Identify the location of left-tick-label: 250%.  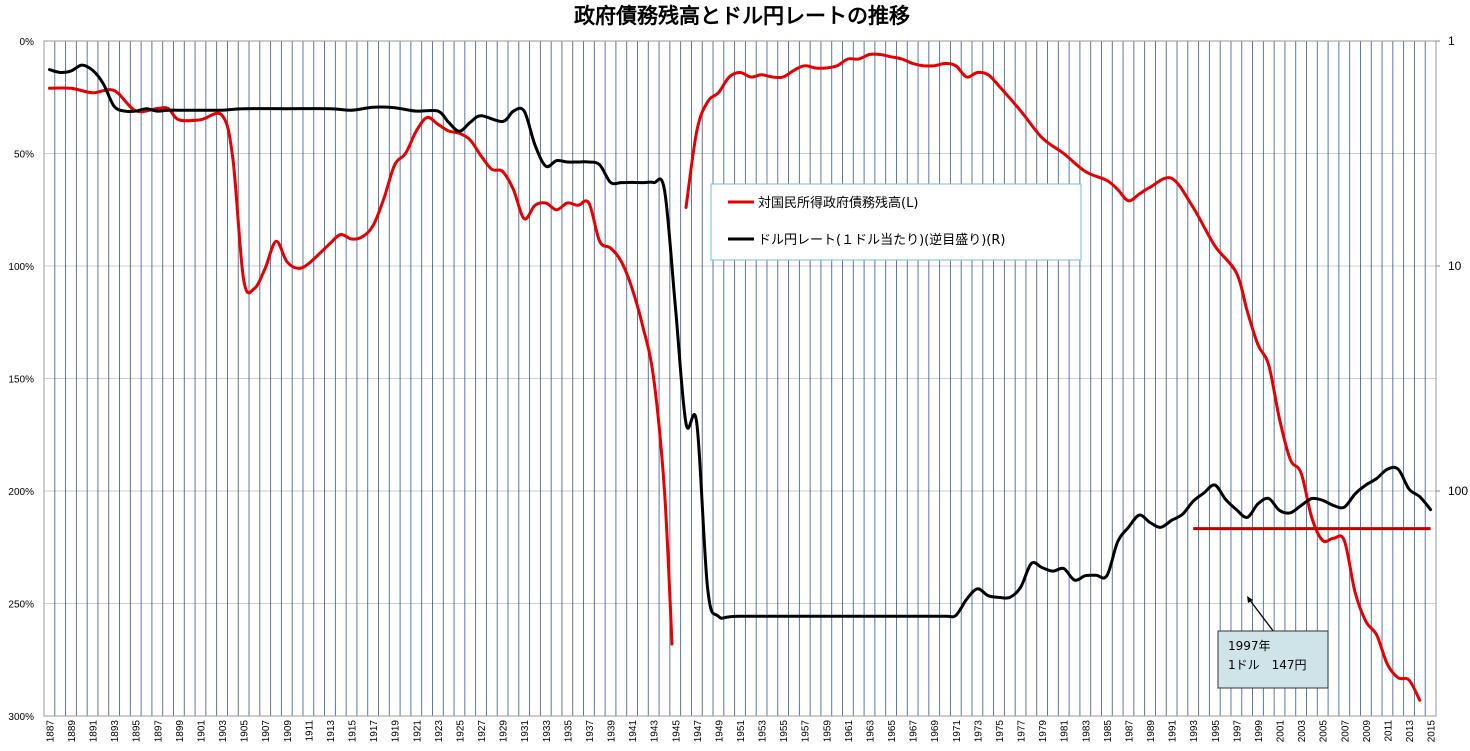
(21, 605).